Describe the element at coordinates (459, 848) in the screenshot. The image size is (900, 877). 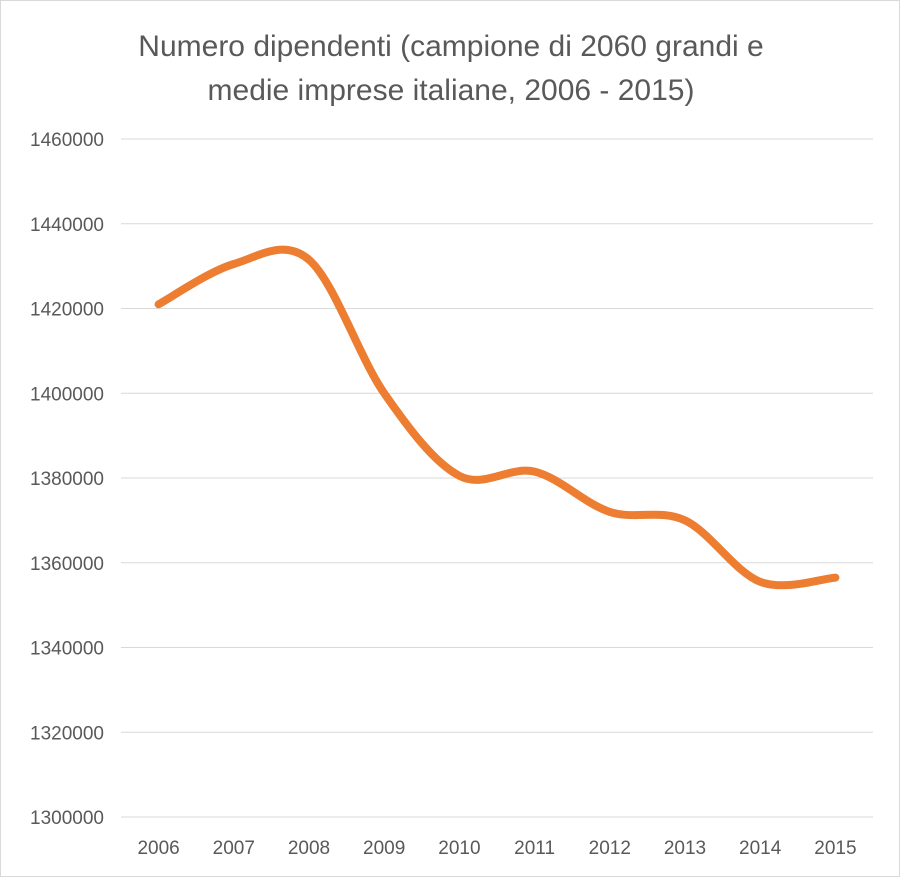
I see `x-tick-label: 2010` at that location.